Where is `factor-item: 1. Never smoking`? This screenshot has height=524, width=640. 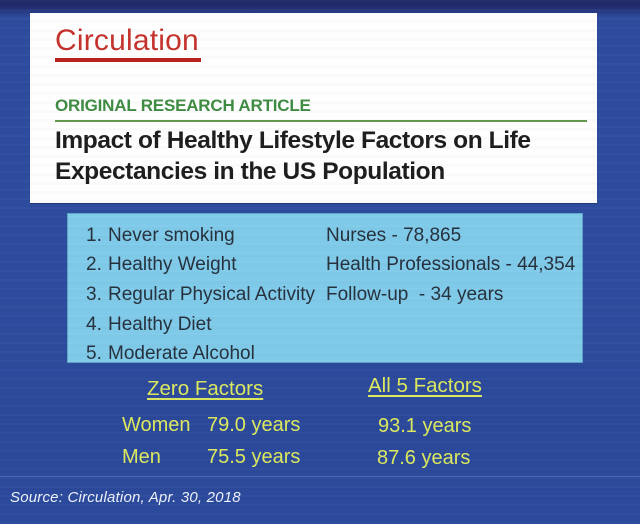
factor-item: 1. Never smoking is located at coordinates (206, 236).